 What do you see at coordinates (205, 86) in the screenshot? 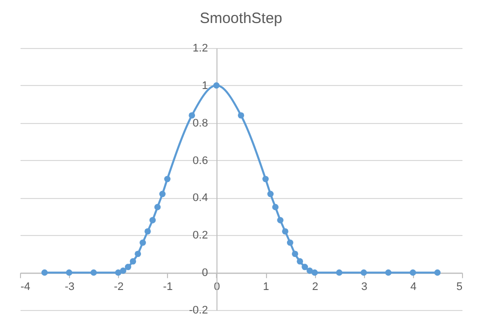
I see `y-tick-label: 1` at bounding box center [205, 86].